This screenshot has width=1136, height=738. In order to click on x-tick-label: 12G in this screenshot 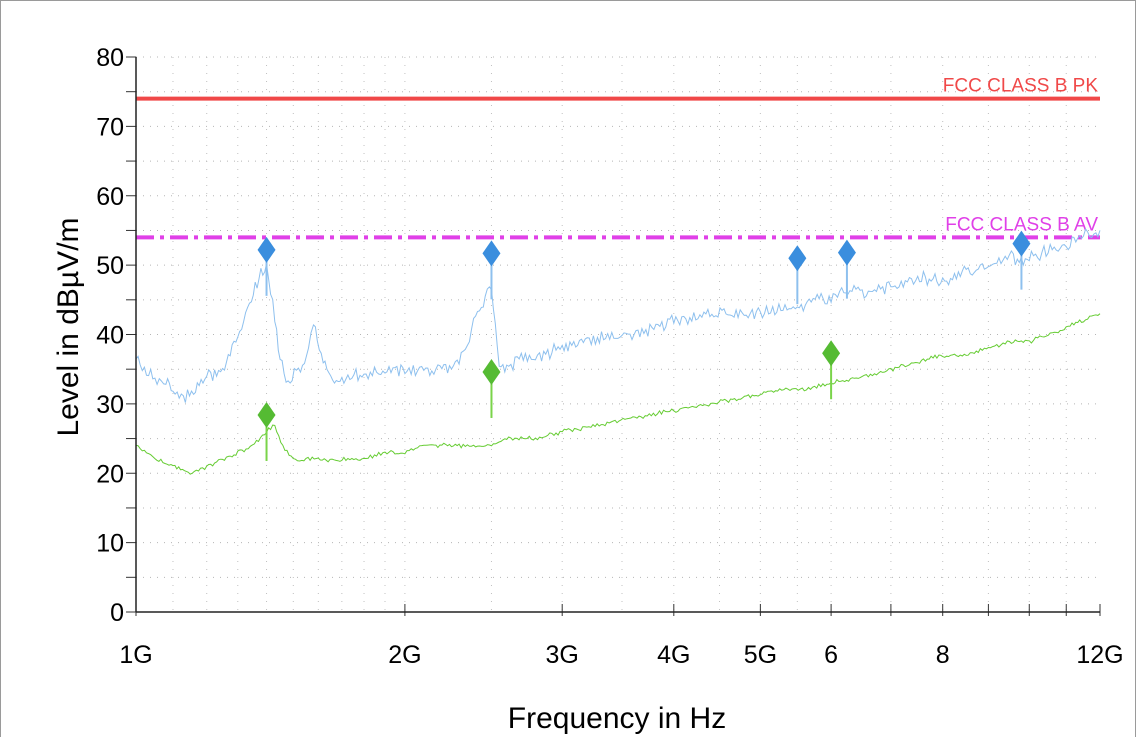, I will do `click(1099, 655)`.